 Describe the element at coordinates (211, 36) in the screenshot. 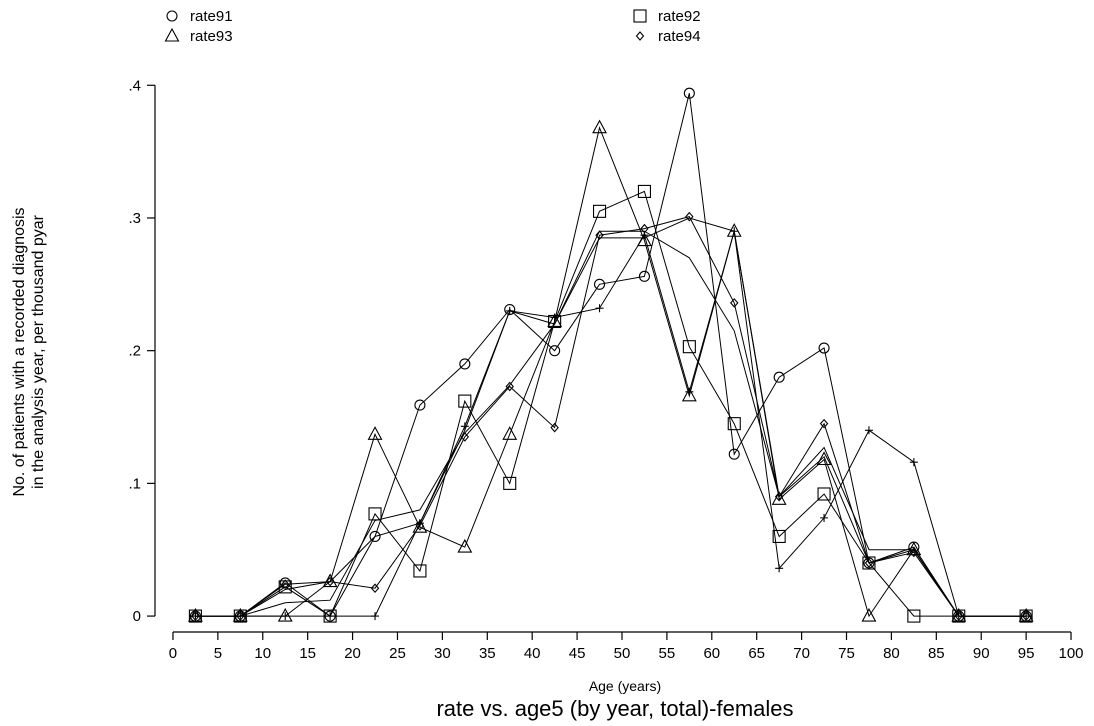

I see `legend-label: rate93` at that location.